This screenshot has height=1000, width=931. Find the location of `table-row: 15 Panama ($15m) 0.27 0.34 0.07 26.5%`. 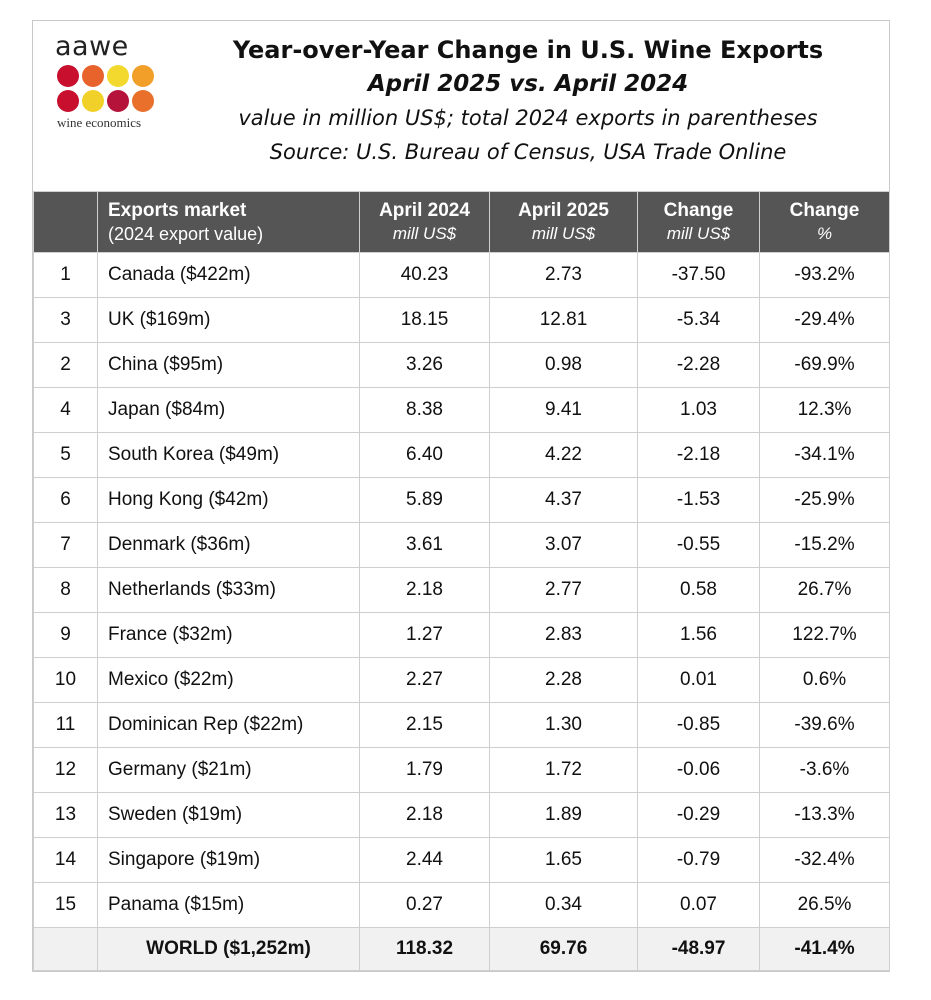

table-row: 15 Panama ($15m) 0.27 0.34 0.07 26.5% is located at coordinates (461, 905).